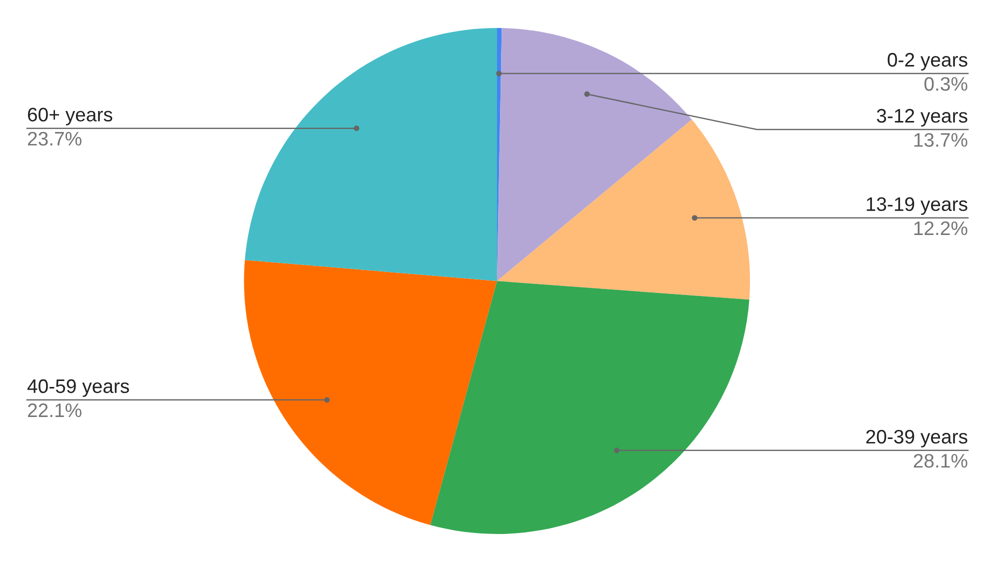 This screenshot has width=1000, height=565. What do you see at coordinates (941, 461) in the screenshot?
I see `data-label: 28.1%` at bounding box center [941, 461].